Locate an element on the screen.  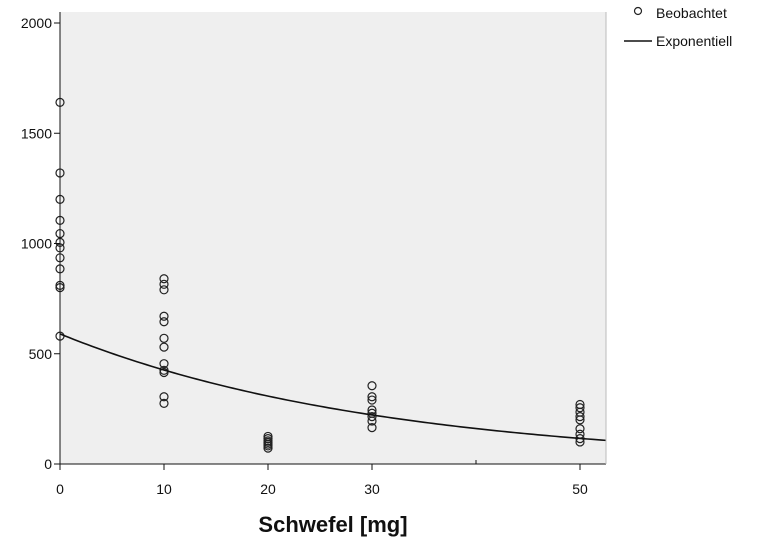
y-tick-label-1000: 1000 is located at coordinates (36, 244).